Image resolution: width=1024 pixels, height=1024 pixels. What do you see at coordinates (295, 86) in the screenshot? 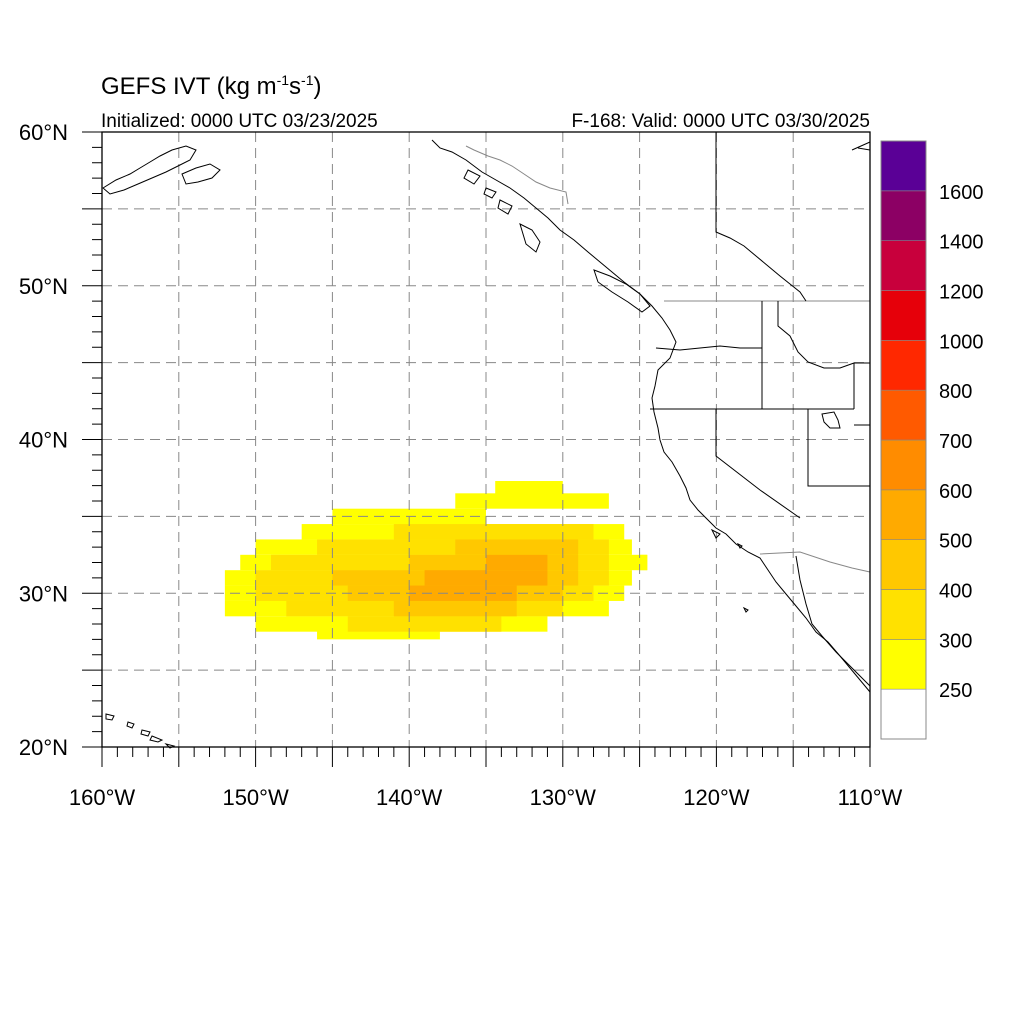
I see `title-units: s` at bounding box center [295, 86].